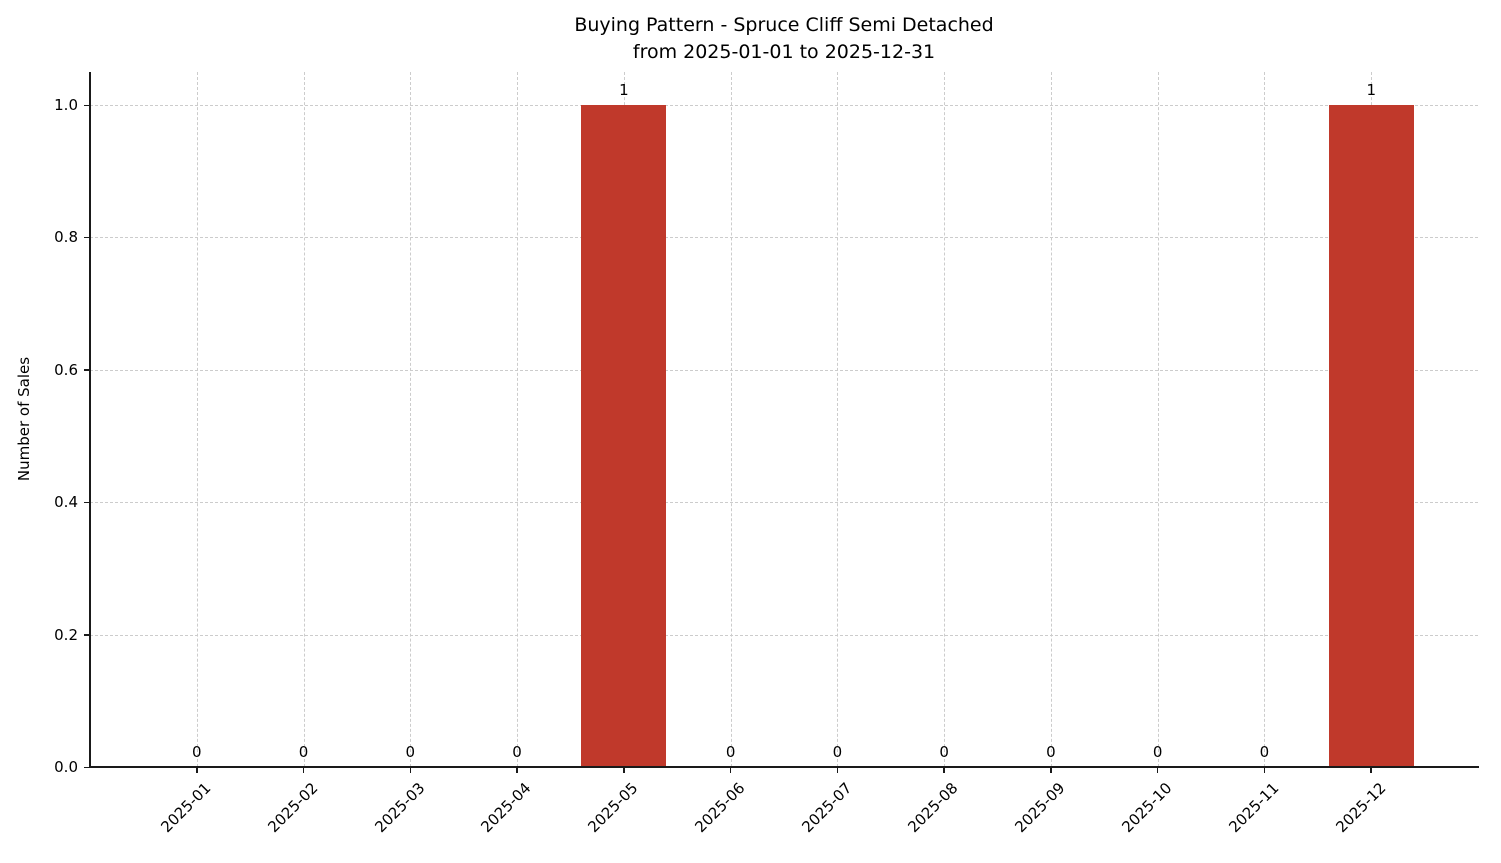  I want to click on y-axis-line, so click(90, 420).